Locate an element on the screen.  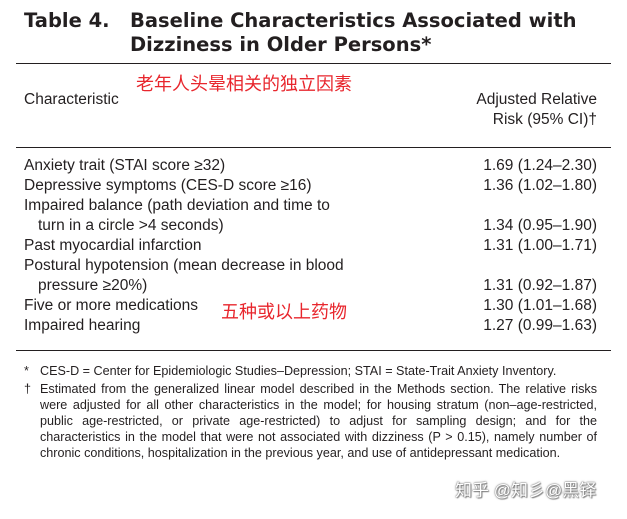
row-risk-value: 1.31 (1.00–1.71) is located at coordinates (540, 245).